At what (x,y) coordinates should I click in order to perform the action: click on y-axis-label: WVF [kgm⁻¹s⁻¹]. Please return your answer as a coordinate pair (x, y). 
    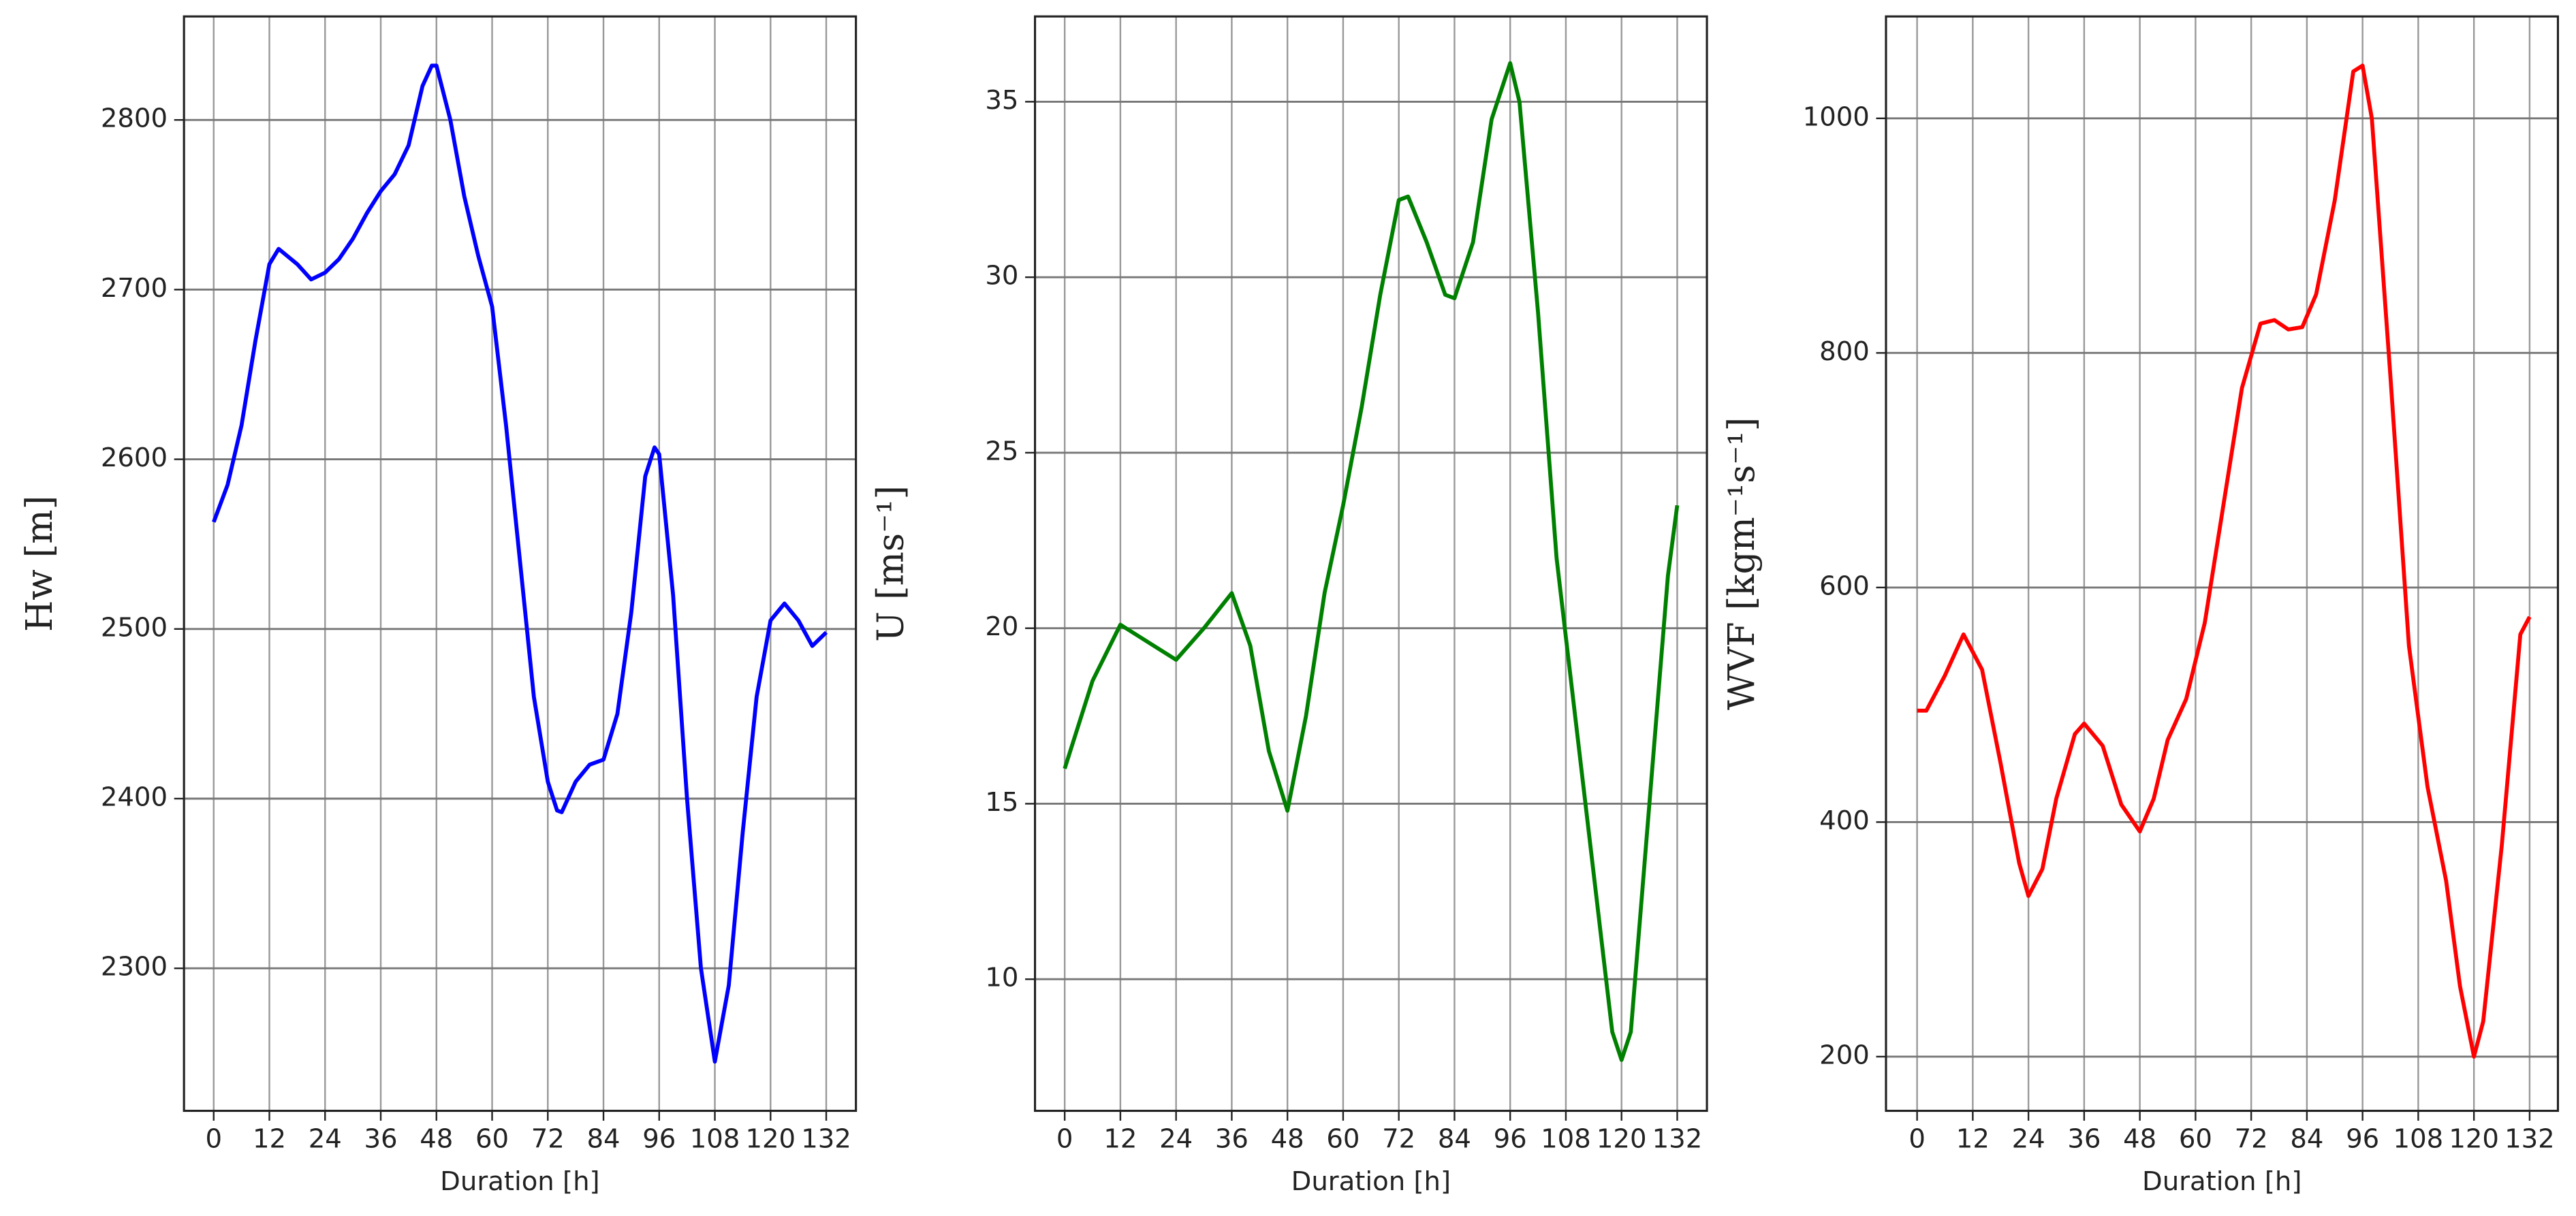
    Looking at the image, I should click on (1742, 563).